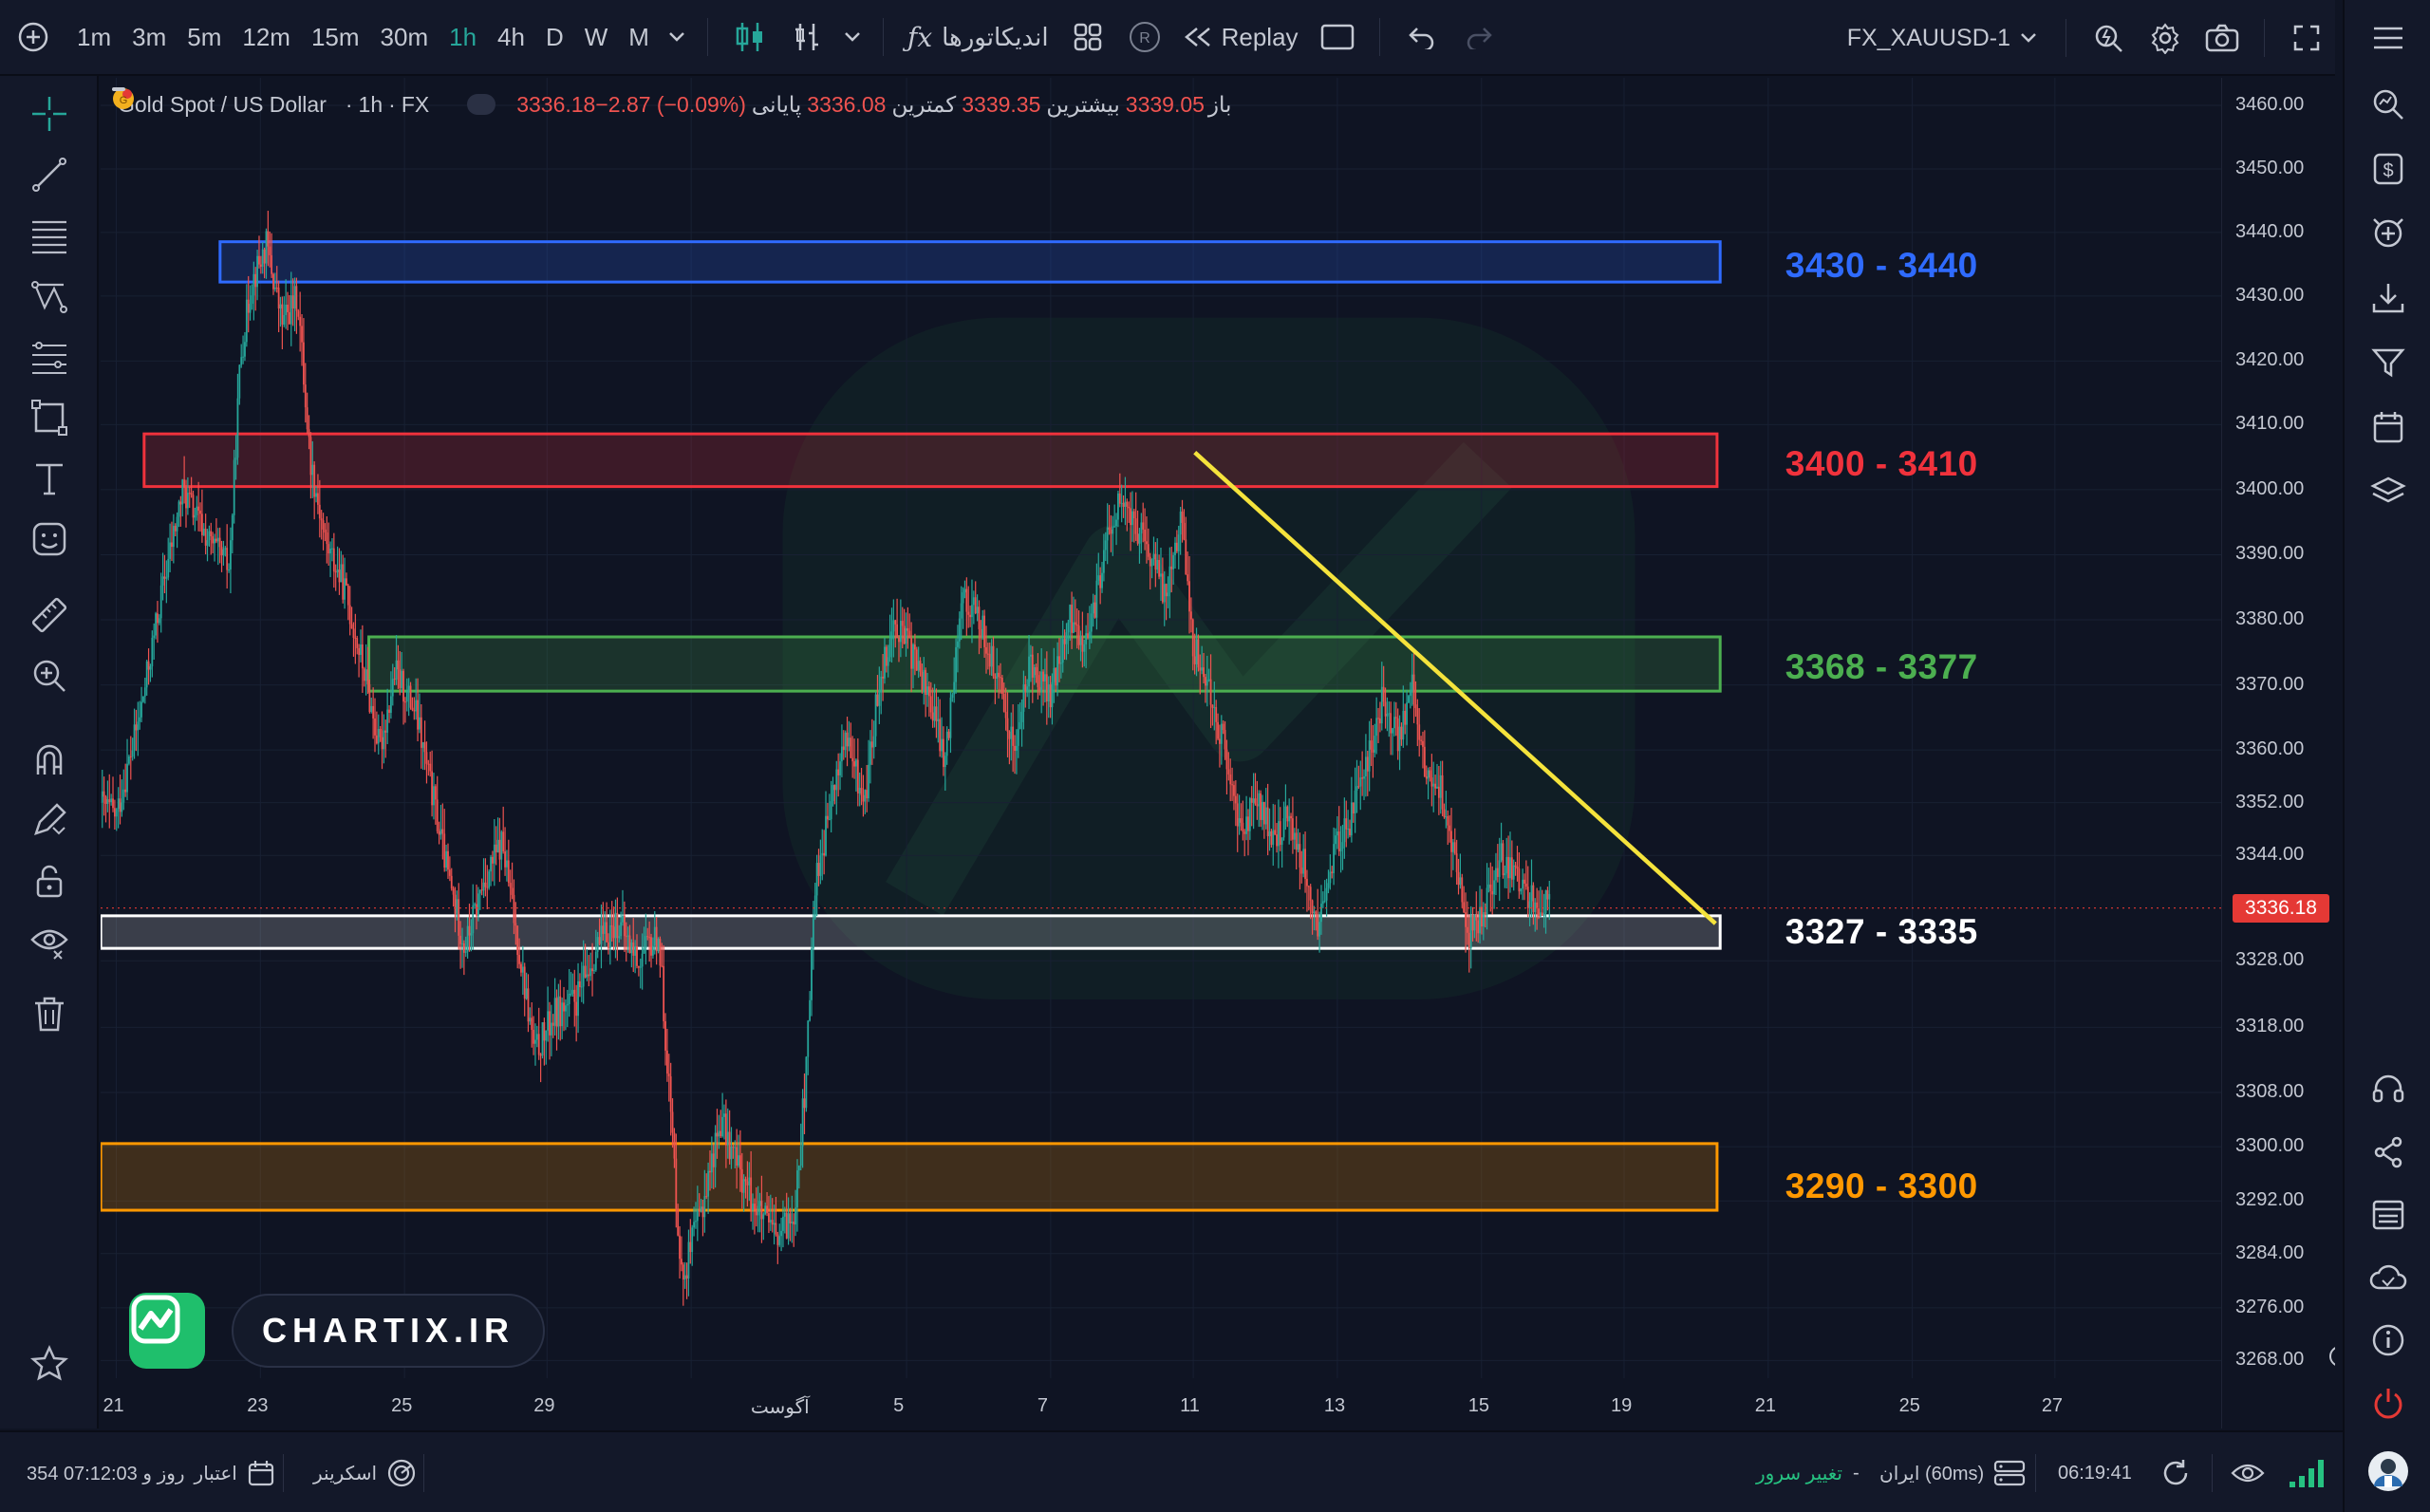 The height and width of the screenshot is (1512, 2430). Describe the element at coordinates (2307, 38) in the screenshot. I see `maximize-icon` at that location.